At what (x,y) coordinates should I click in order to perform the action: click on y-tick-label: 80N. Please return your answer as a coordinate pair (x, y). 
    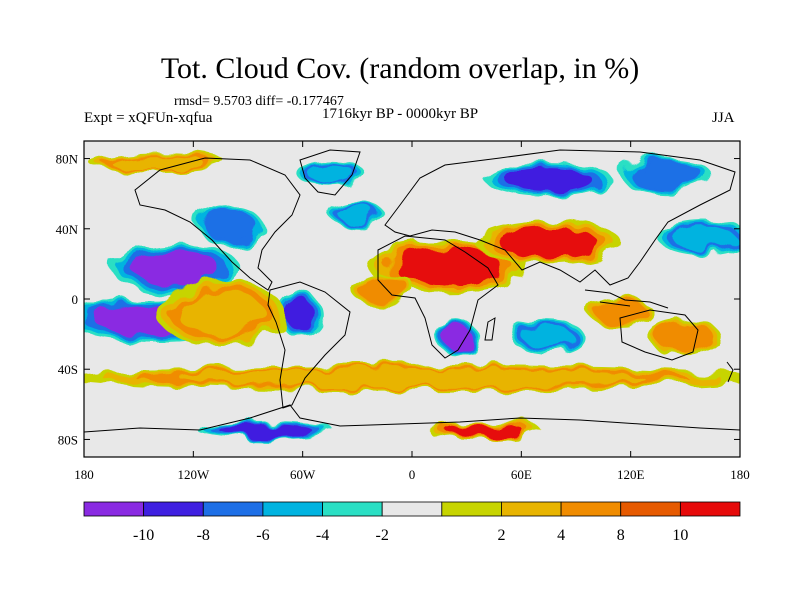
    Looking at the image, I should click on (67, 159).